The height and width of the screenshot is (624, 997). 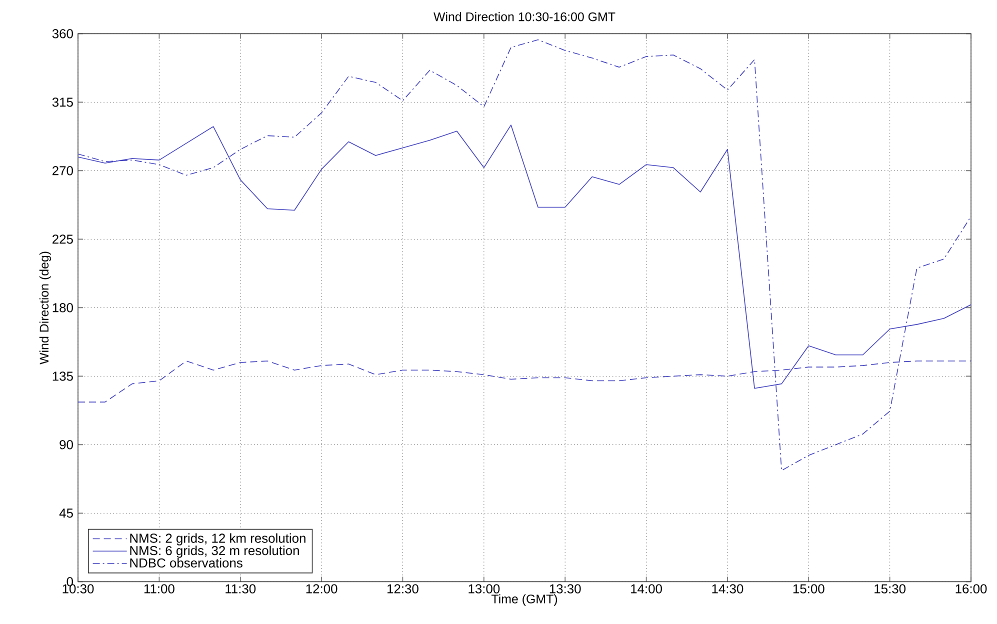 What do you see at coordinates (524, 600) in the screenshot?
I see `x-axis-title: Time (GMT)` at bounding box center [524, 600].